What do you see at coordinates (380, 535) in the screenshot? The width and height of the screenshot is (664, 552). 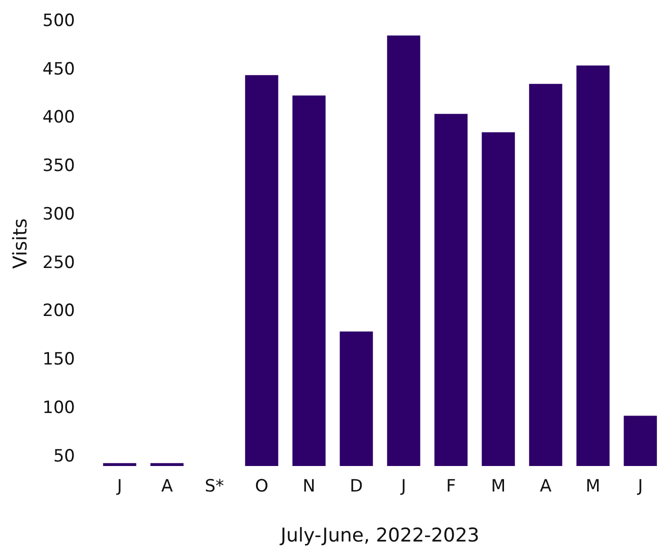 I see `x-axis-title: July-June, 2022-2023` at bounding box center [380, 535].